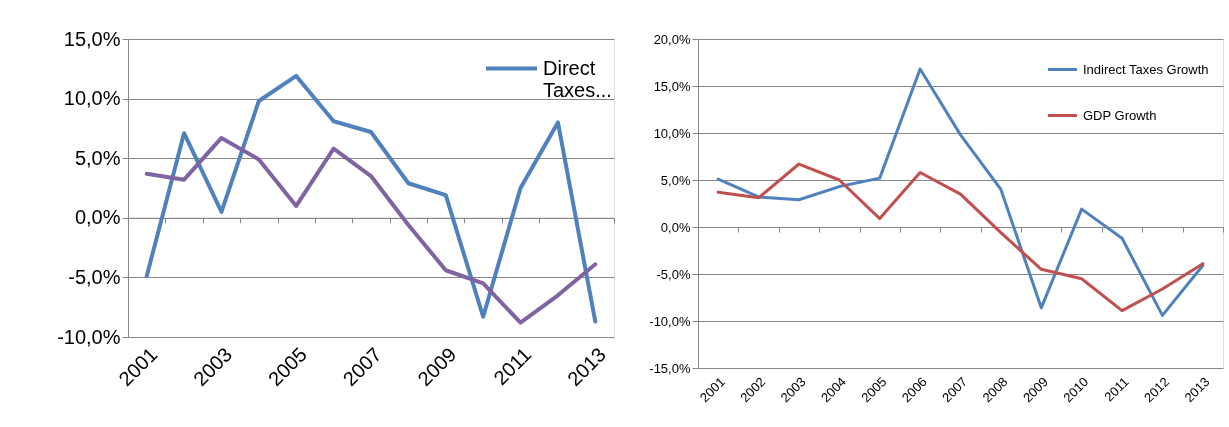 The height and width of the screenshot is (427, 1229). I want to click on legend-label: GDP Growth, so click(1120, 115).